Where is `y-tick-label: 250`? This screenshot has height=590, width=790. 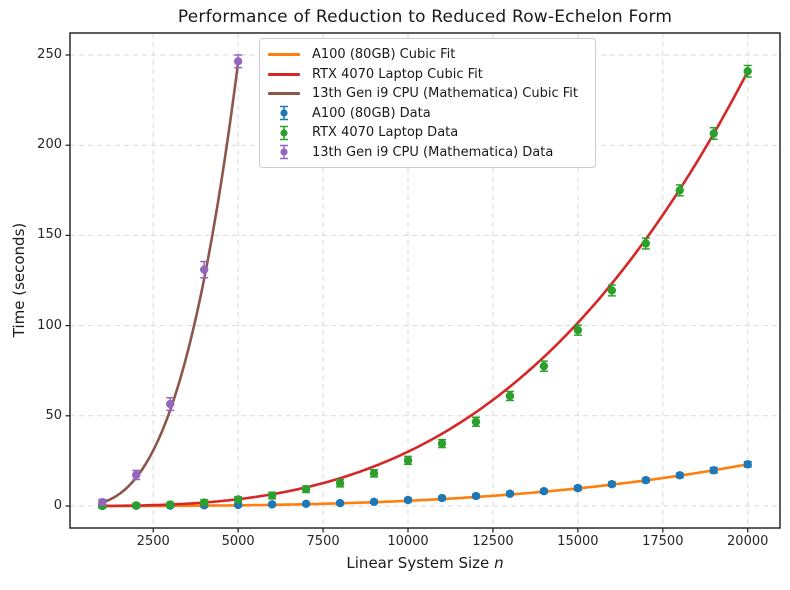
y-tick-label: 250 is located at coordinates (49, 54).